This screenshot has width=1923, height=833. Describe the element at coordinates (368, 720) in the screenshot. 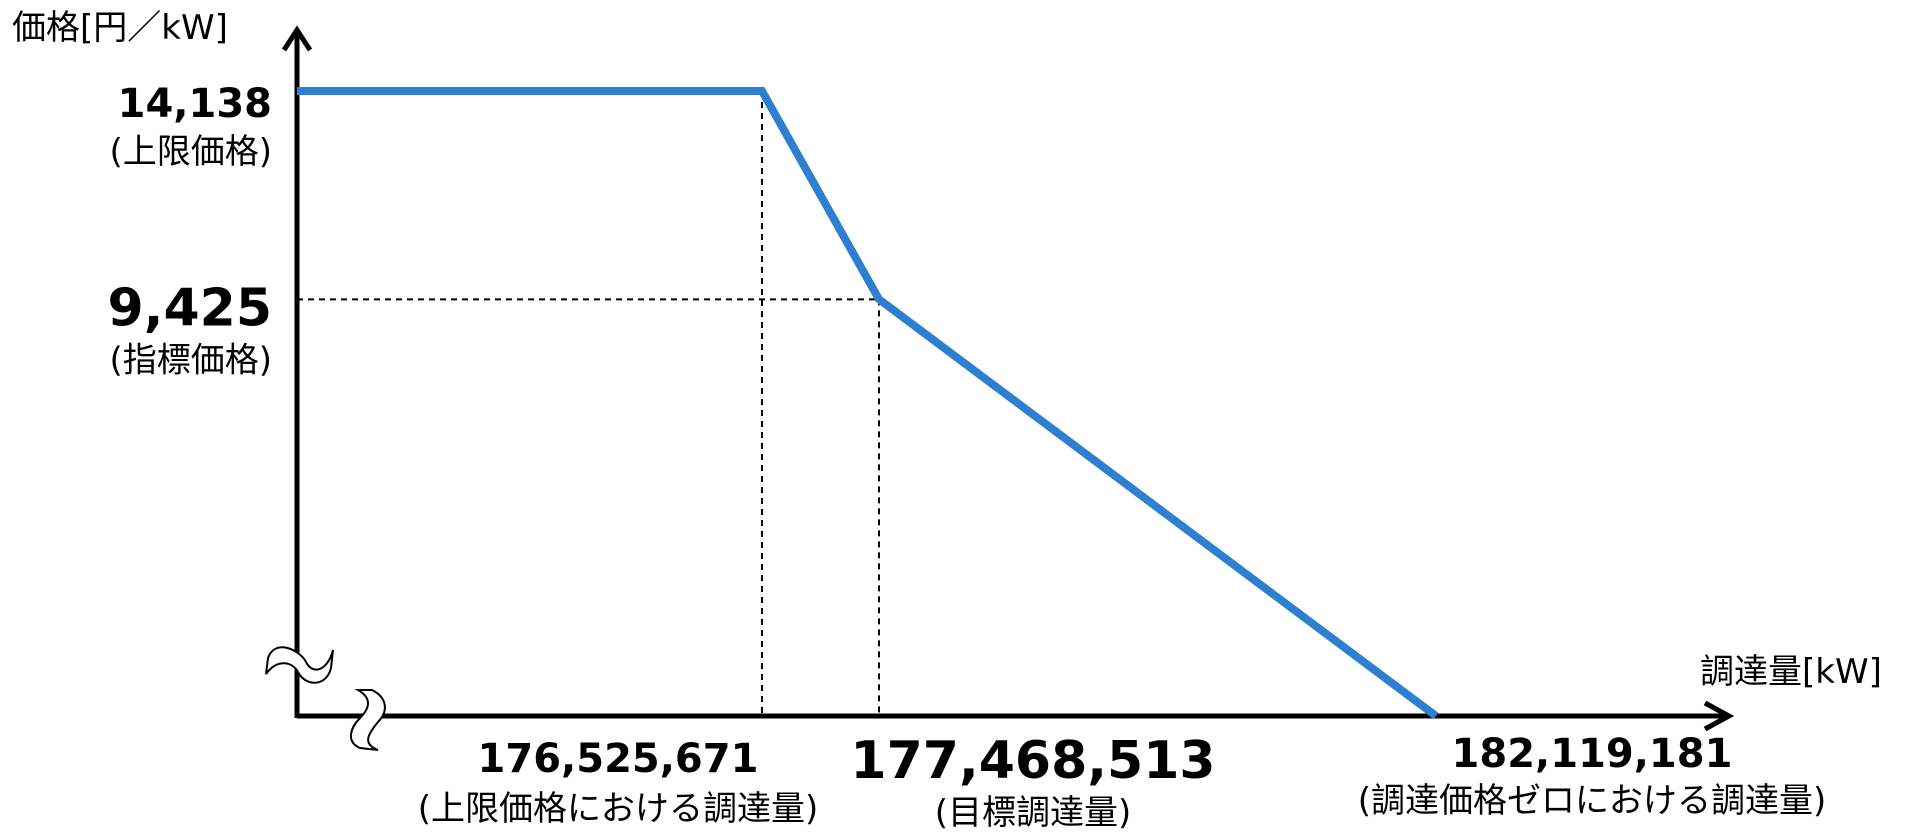

I see `x-axis-break-mark` at that location.